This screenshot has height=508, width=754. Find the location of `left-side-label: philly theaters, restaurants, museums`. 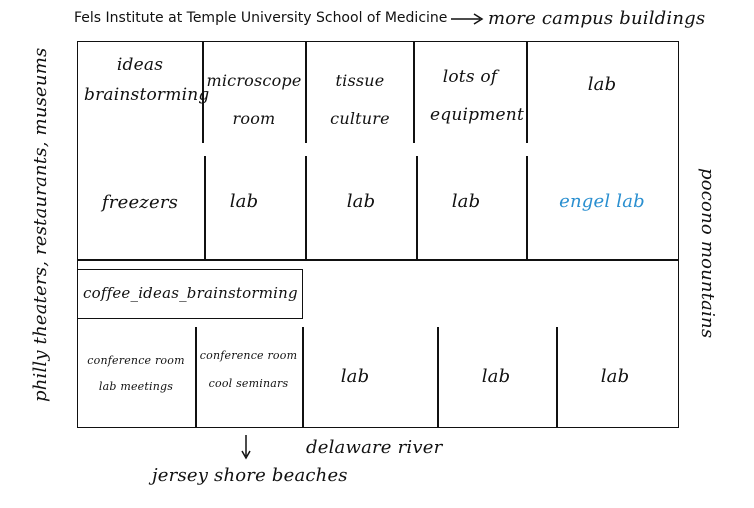

left-side-label: philly theaters, restaurants, museums is located at coordinates (40, 224).